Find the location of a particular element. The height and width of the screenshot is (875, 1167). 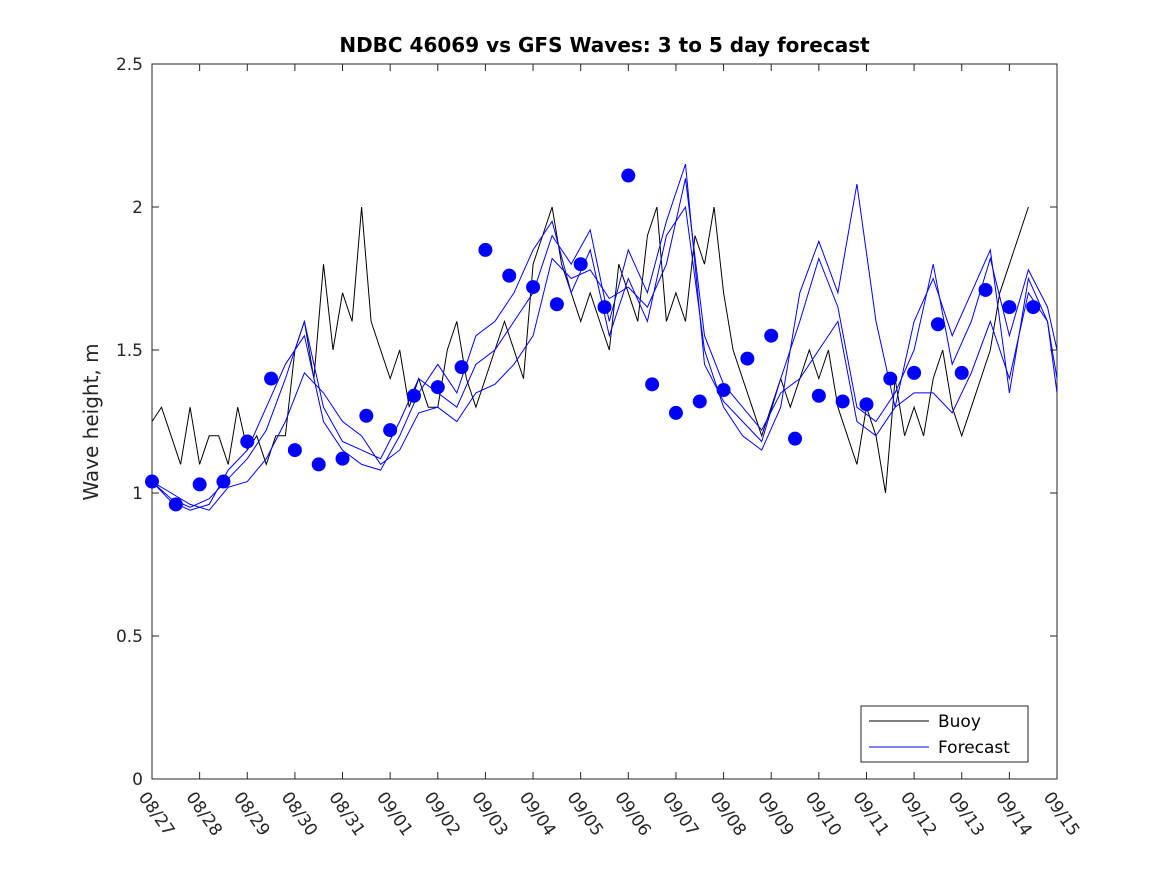

x-tick-label: 08/28 is located at coordinates (204, 814).